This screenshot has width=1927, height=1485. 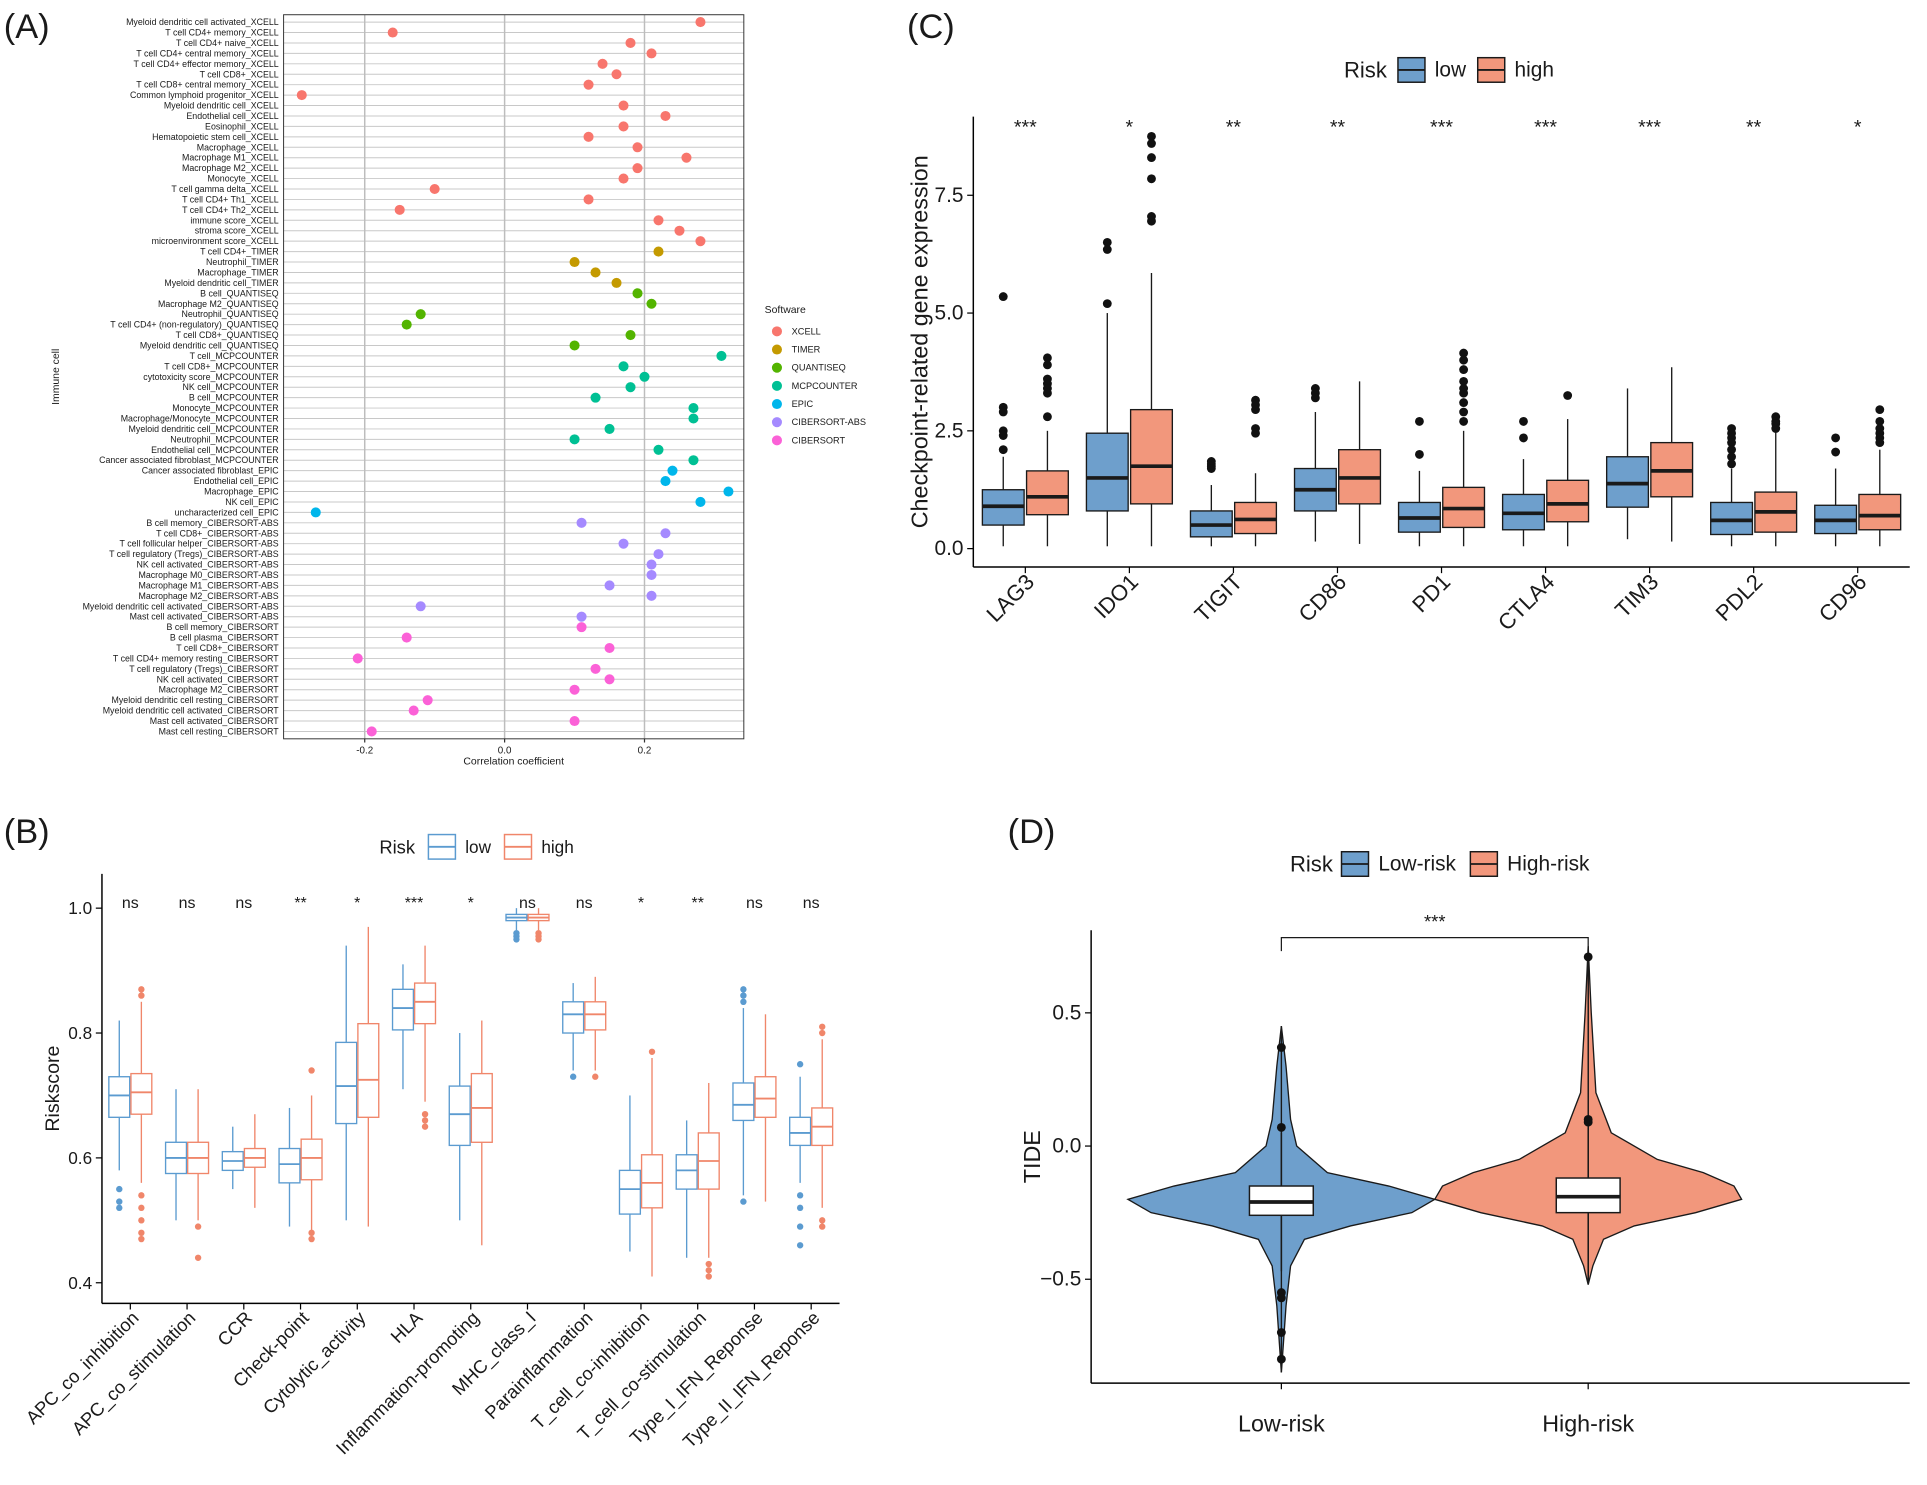 I want to click on y-tick-label: Cancer associated fibroblast_EPIC, so click(x=211, y=471).